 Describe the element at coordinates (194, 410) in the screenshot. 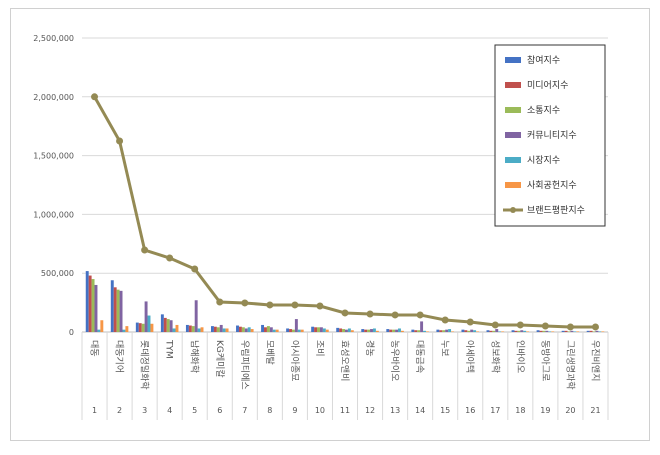

I see `rank-label: 5` at that location.